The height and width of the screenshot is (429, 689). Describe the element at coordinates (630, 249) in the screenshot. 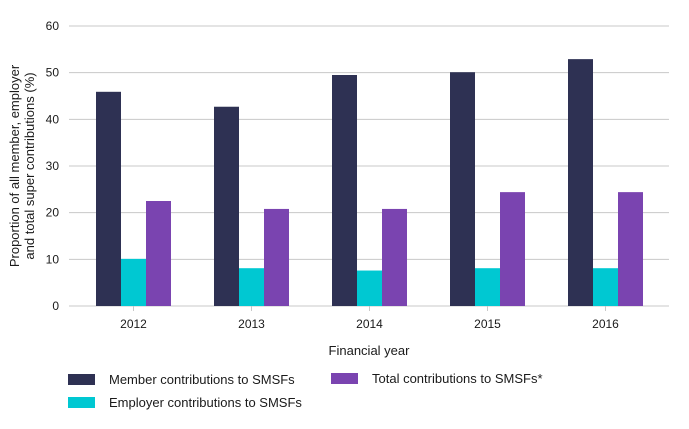

I see `bar-2016-total` at that location.